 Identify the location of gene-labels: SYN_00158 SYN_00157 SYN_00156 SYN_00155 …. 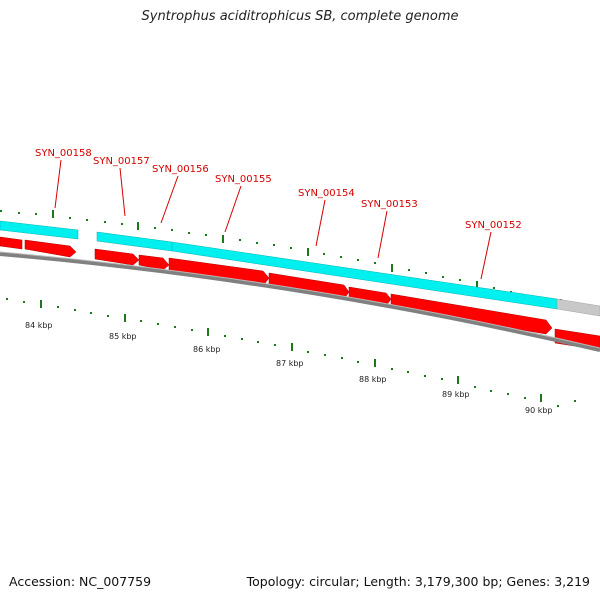
(278, 189).